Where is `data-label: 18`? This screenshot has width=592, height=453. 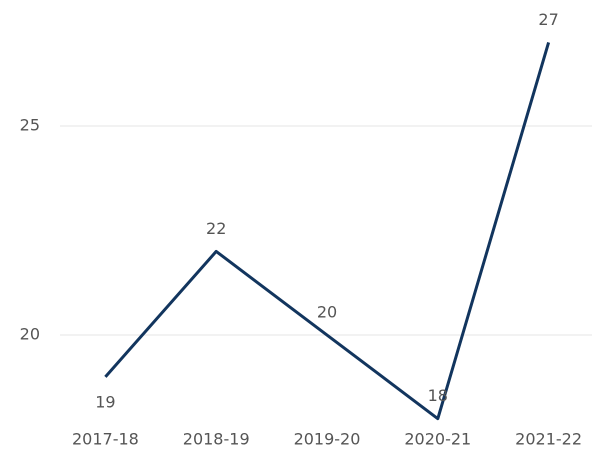 data-label: 18 is located at coordinates (438, 395).